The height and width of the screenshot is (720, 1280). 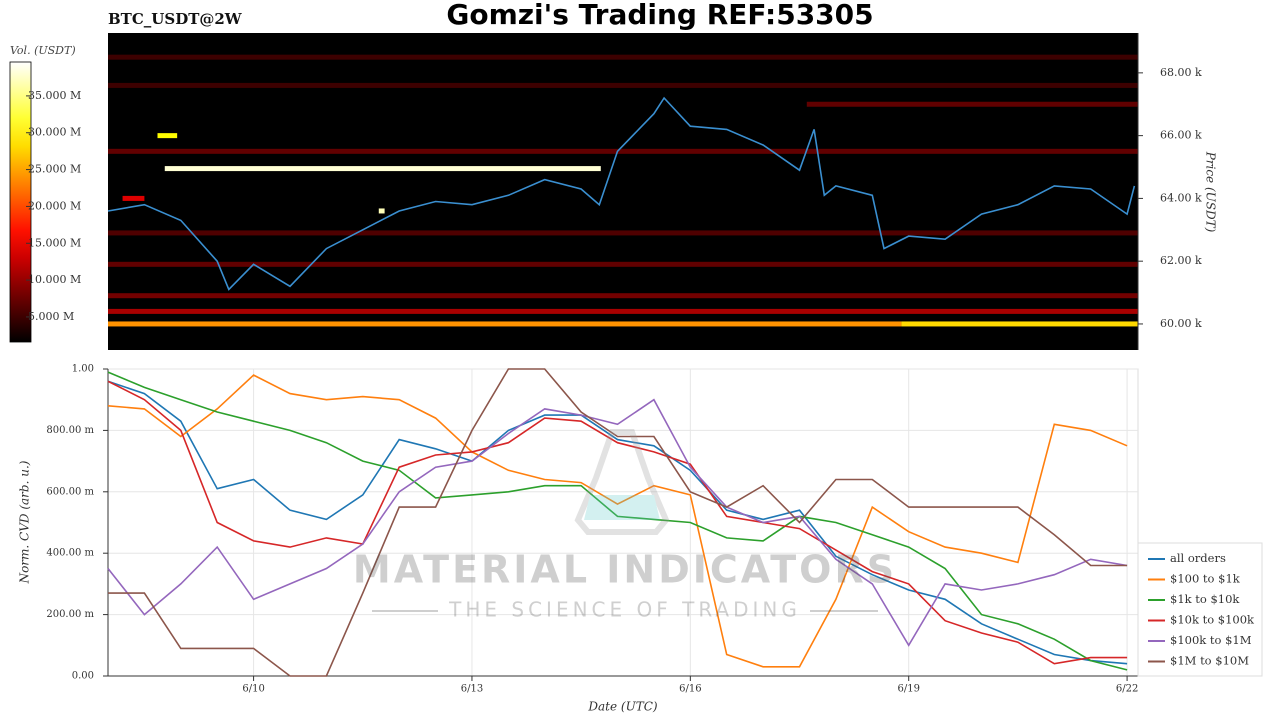 I want to click on x-axis-title: Date (UTC), so click(x=622, y=707).